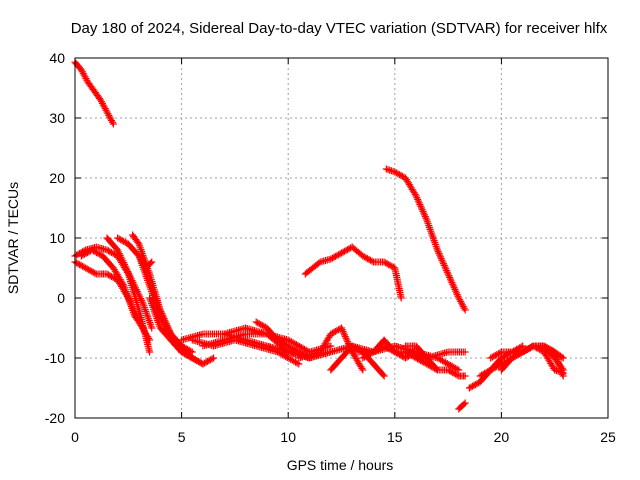  What do you see at coordinates (55, 358) in the screenshot?
I see `y-tick-label: -10` at bounding box center [55, 358].